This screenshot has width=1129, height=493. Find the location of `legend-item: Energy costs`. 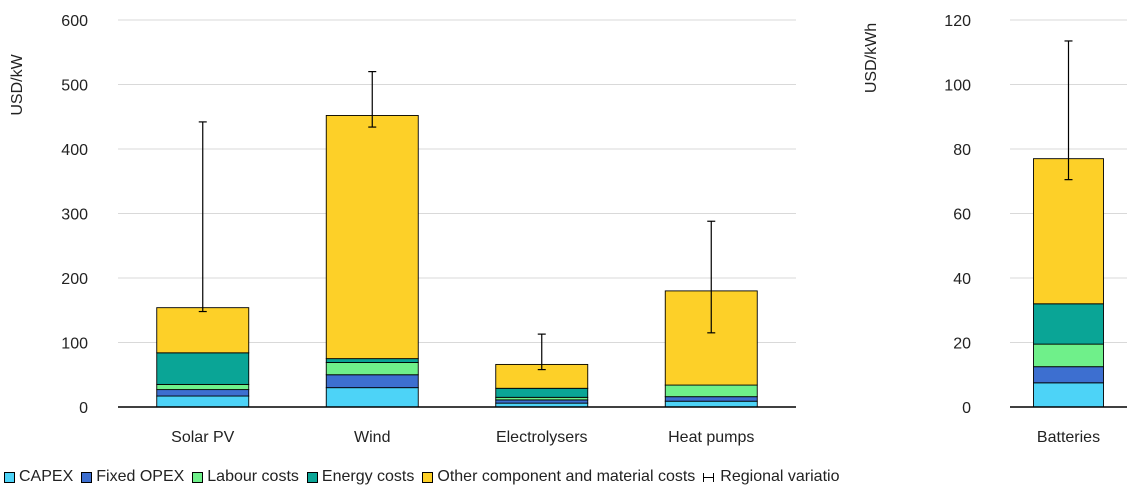

legend-item: Energy costs is located at coordinates (360, 477).